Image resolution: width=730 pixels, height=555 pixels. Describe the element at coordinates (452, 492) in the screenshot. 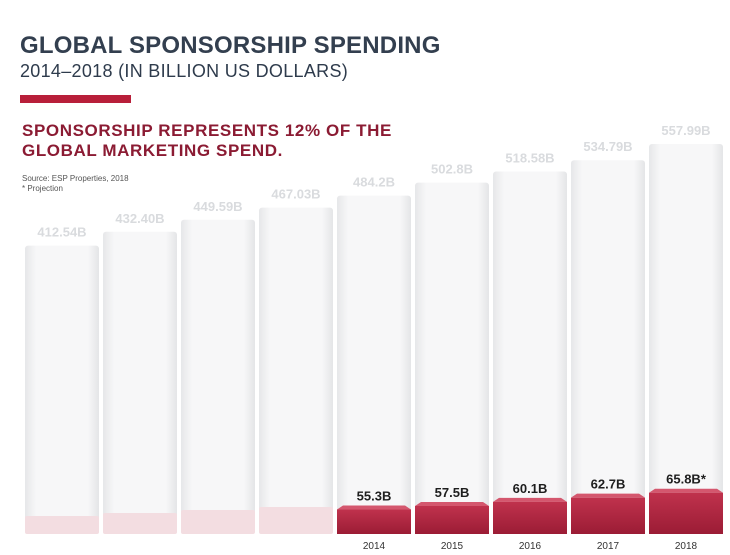

I see `sponsorship-value-label: 57.5B` at that location.